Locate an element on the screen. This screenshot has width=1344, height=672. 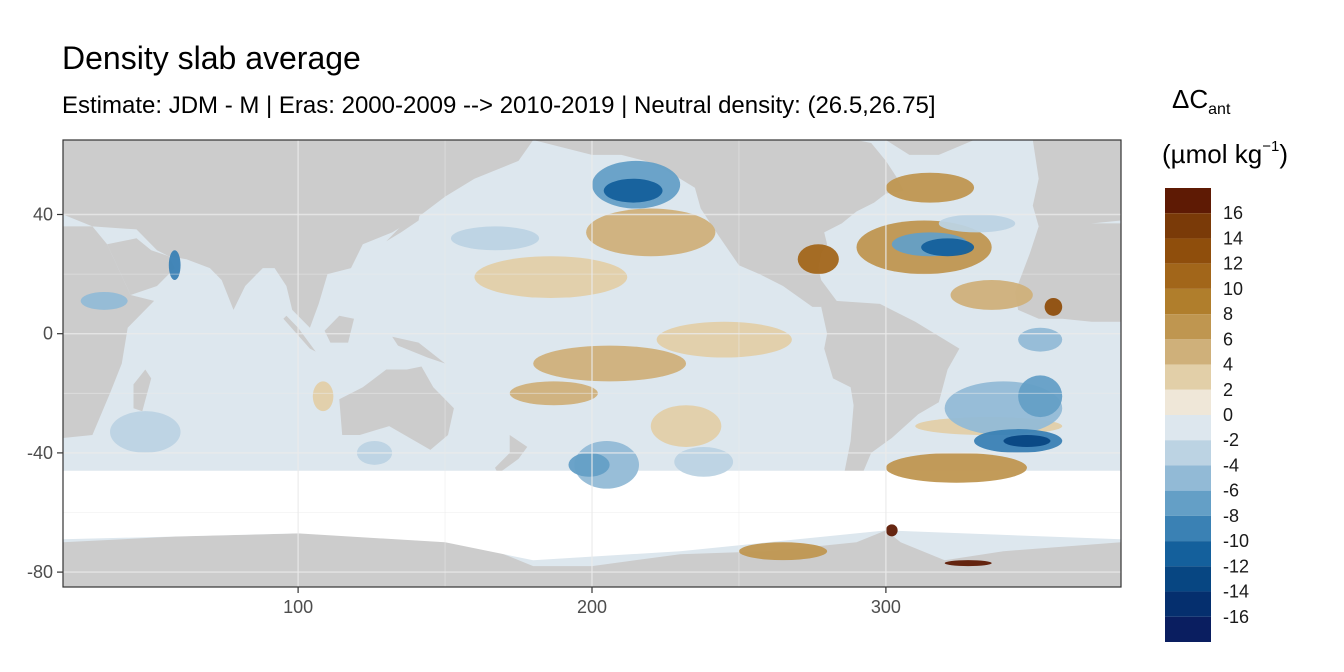
legend-label: 16 is located at coordinates (1233, 213).